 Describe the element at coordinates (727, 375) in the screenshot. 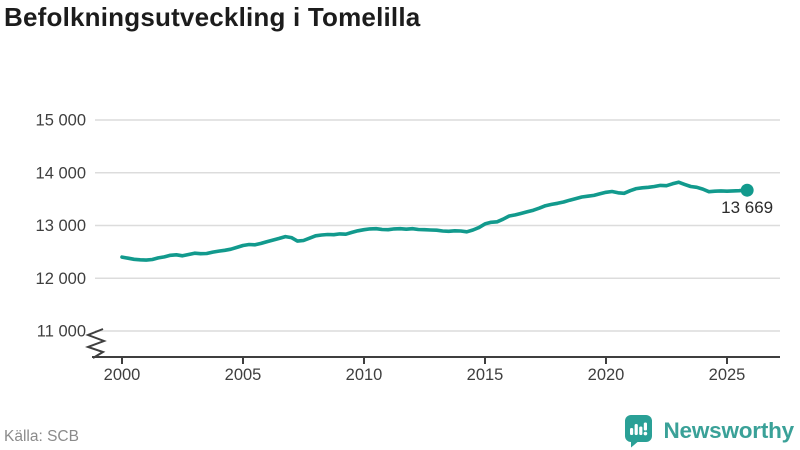

I see `x-axis-tick-label: 2025` at that location.